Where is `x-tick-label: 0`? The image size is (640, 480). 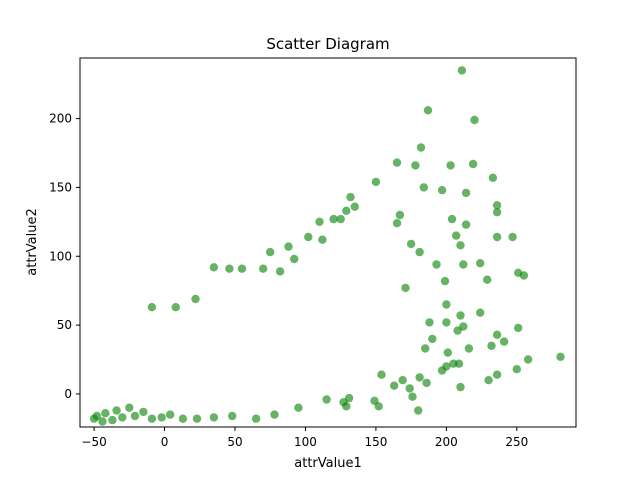 x-tick-label: 0 is located at coordinates (165, 442).